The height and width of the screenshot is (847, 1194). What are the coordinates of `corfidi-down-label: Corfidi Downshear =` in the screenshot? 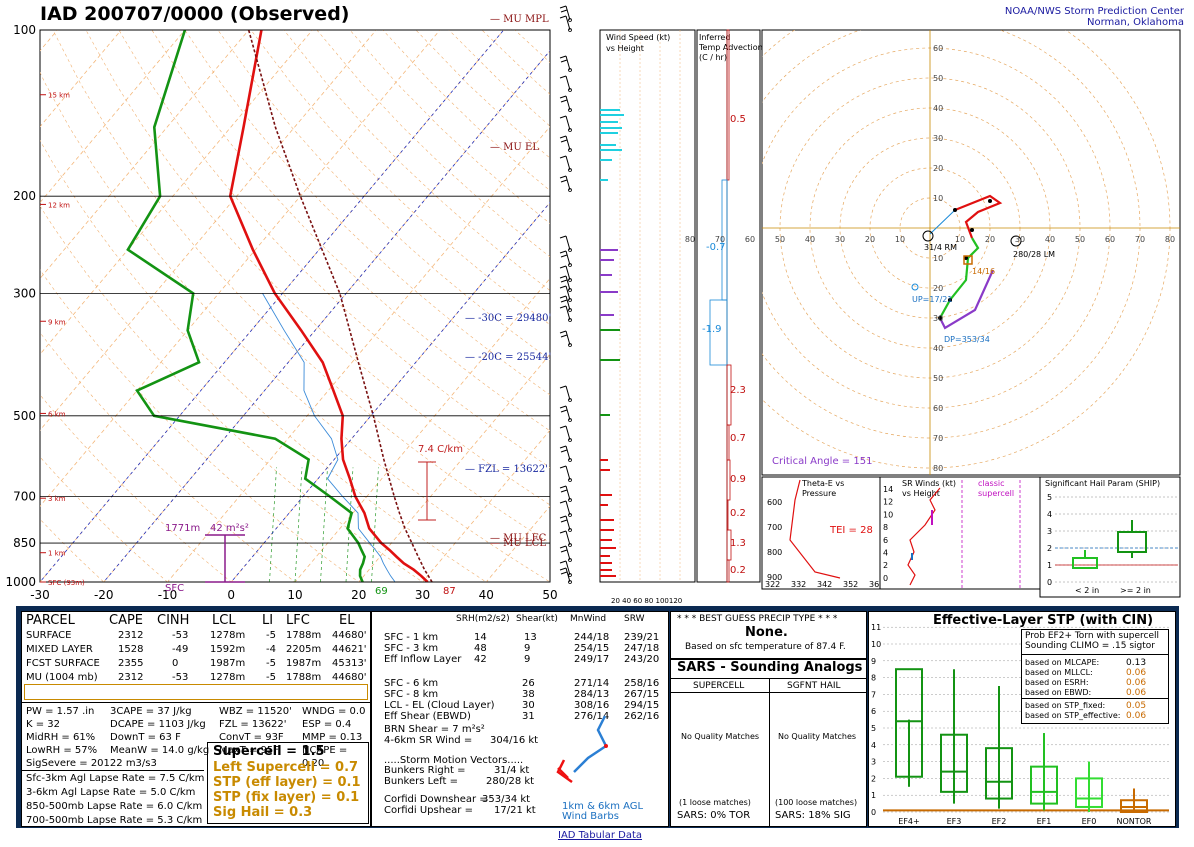 It's located at (436, 799).